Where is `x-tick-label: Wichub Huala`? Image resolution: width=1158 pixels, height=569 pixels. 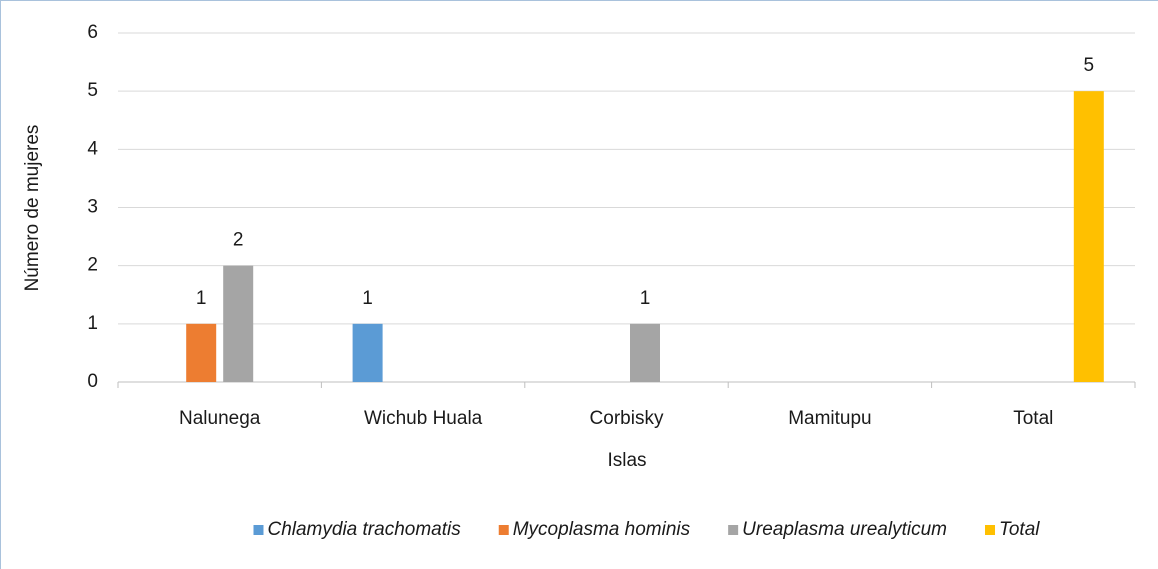
x-tick-label: Wichub Huala is located at coordinates (423, 418).